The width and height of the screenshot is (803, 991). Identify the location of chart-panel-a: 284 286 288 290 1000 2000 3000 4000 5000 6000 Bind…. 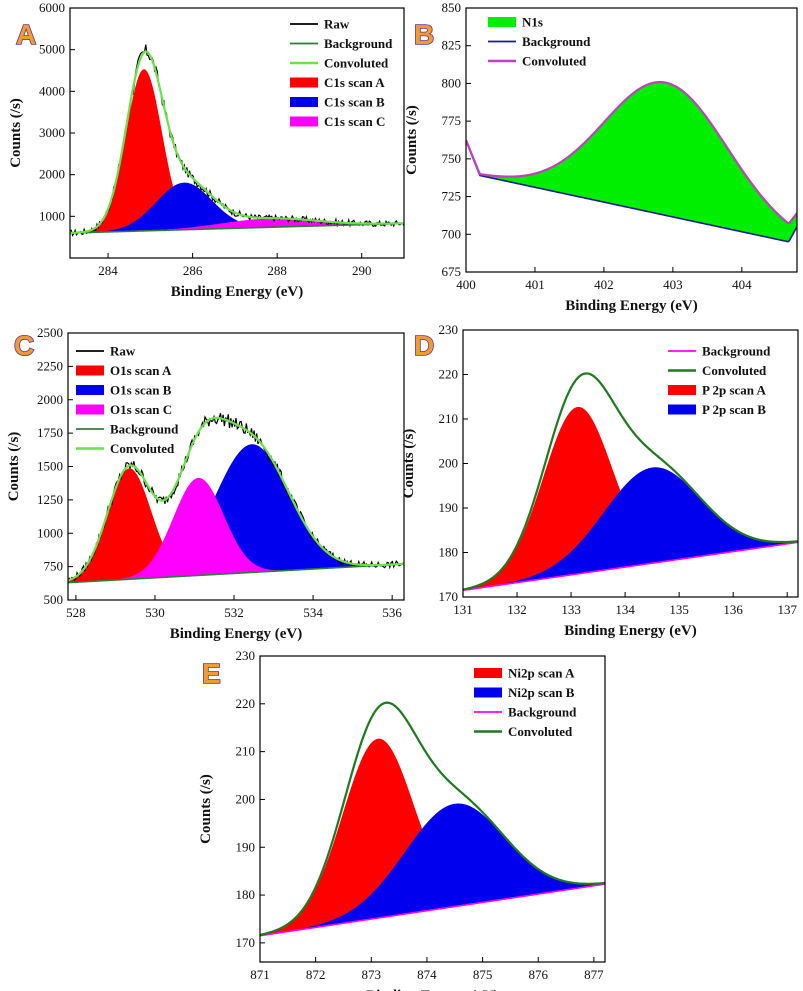
(206, 150).